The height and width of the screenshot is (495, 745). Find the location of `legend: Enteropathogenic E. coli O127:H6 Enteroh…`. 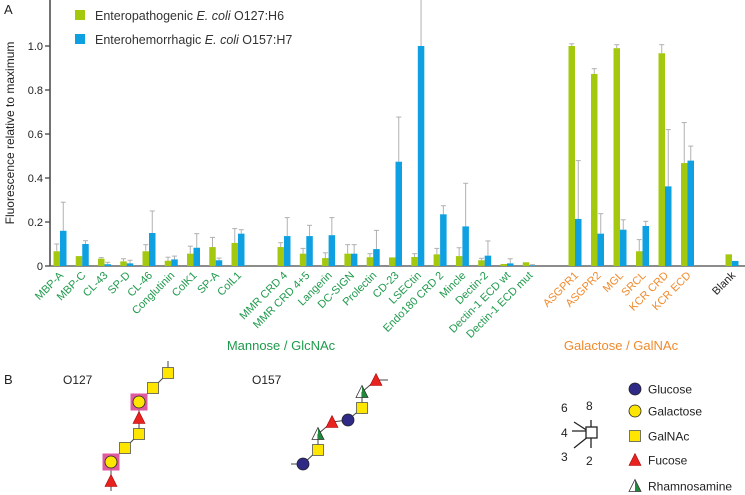

legend: Enteropathogenic E. coli O127:H6 Enteroh… is located at coordinates (183, 28).